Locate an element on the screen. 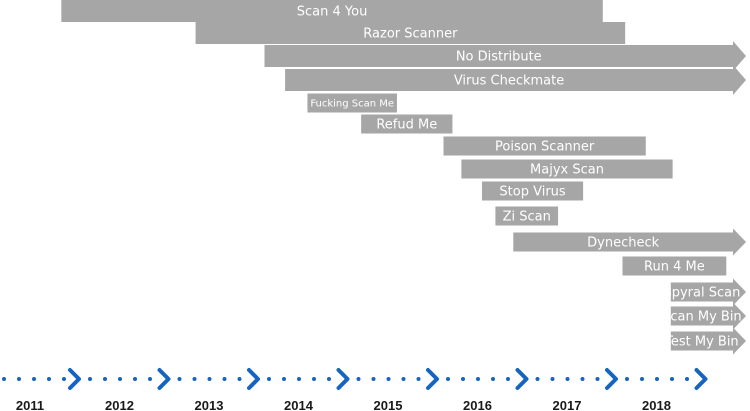 Image resolution: width=750 pixels, height=411 pixels. bar-label: No Distribute is located at coordinates (499, 57).